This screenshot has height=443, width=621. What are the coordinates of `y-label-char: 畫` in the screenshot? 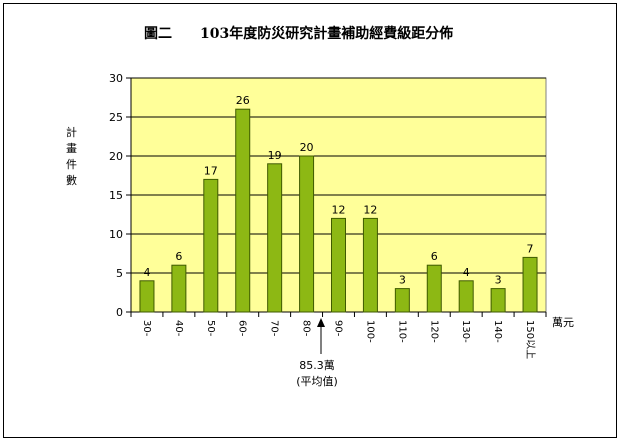 It's located at (71, 148).